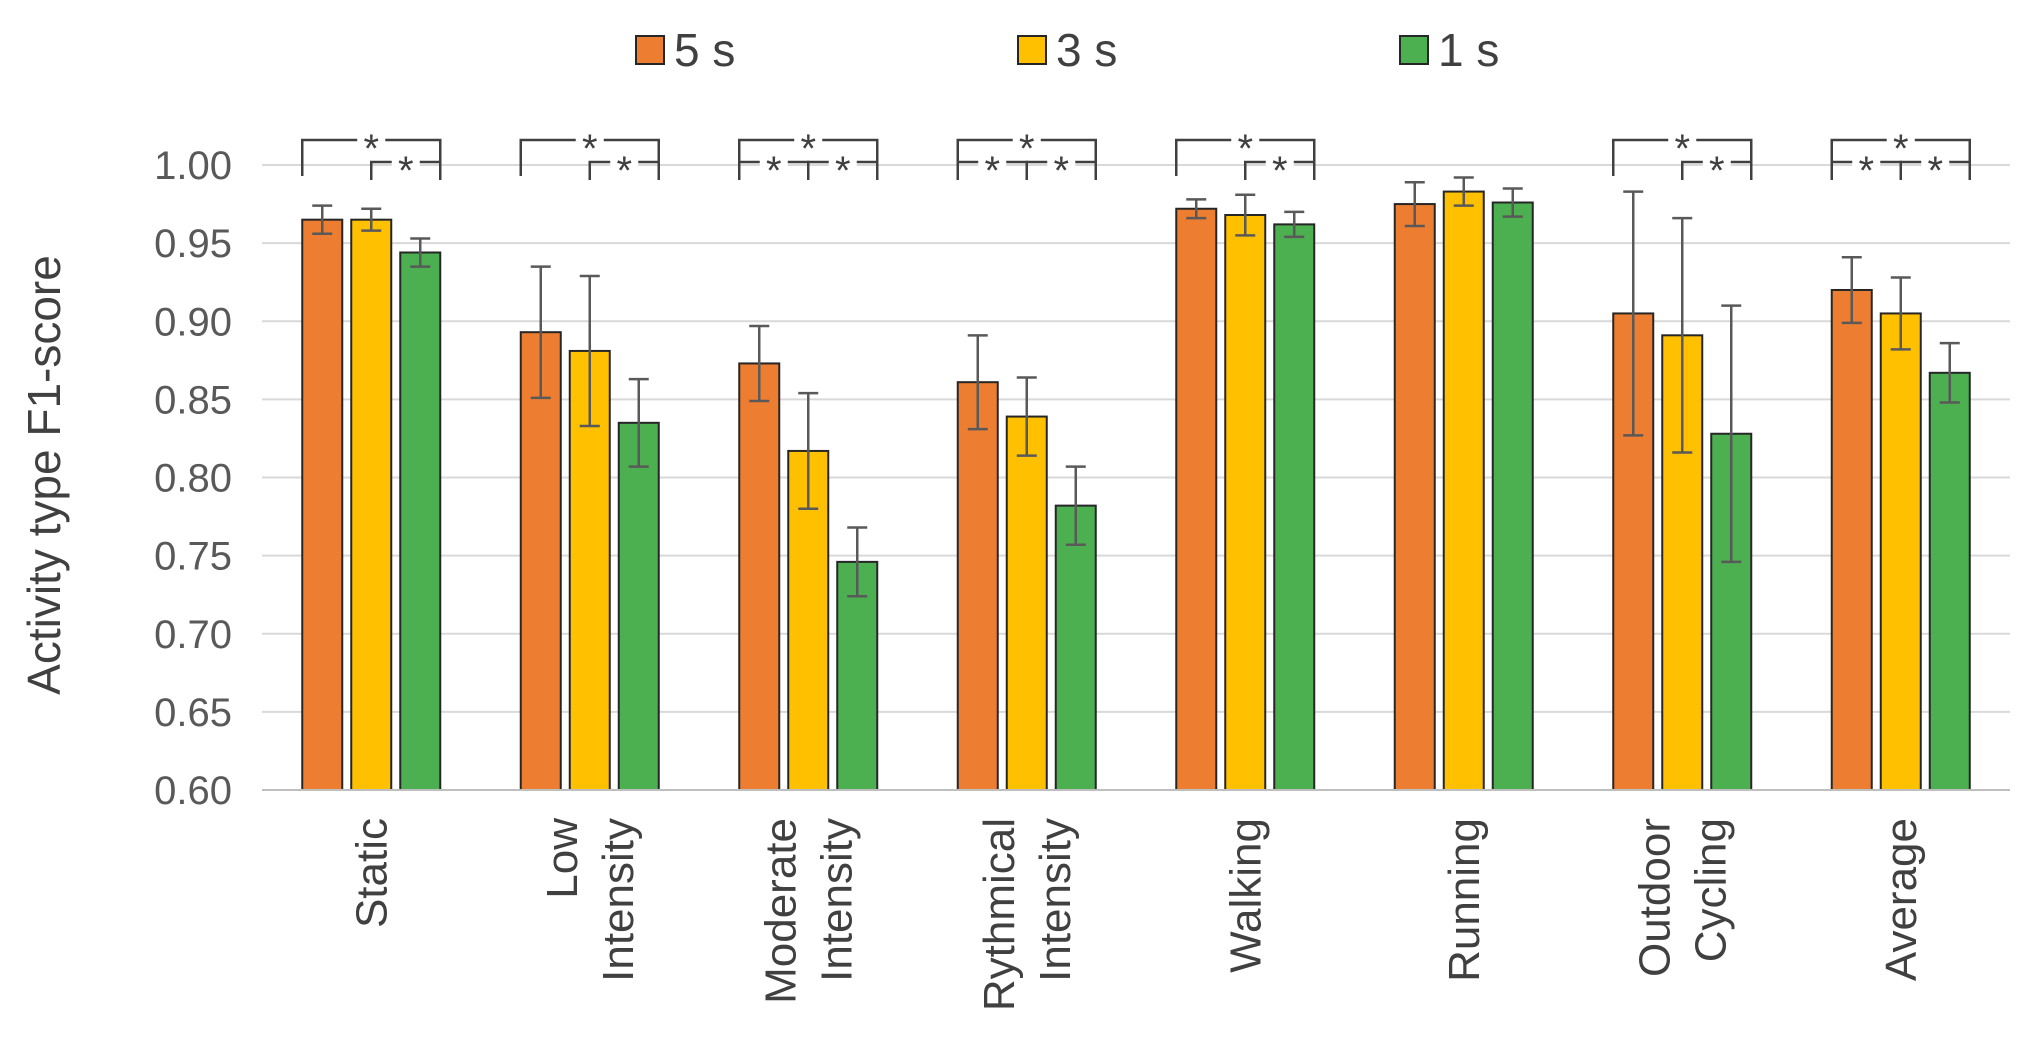 The image size is (2036, 1060). I want to click on category-label: Outdoor, so click(1654, 897).